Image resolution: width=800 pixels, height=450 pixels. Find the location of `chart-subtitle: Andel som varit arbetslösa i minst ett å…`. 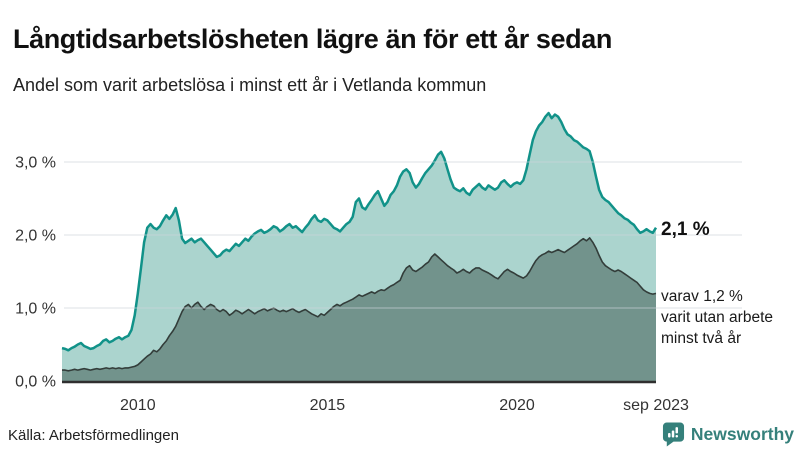

chart-subtitle: Andel som varit arbetslösa i minst ett å… is located at coordinates (250, 85).